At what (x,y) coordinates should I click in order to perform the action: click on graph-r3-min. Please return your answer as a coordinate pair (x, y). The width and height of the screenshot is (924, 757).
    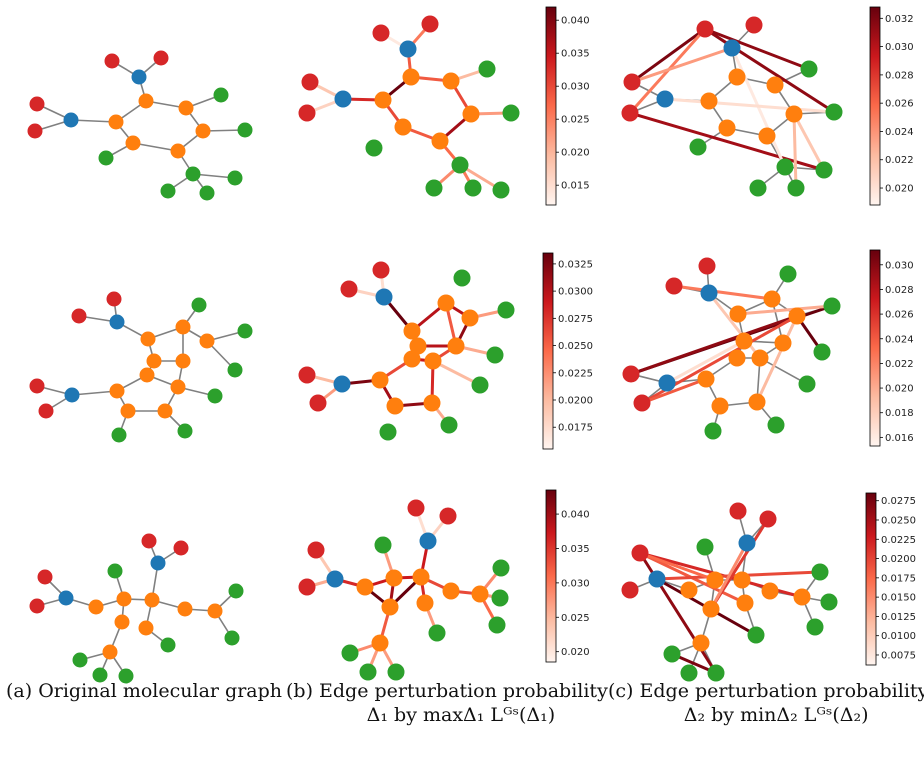
    Looking at the image, I should click on (729, 592).